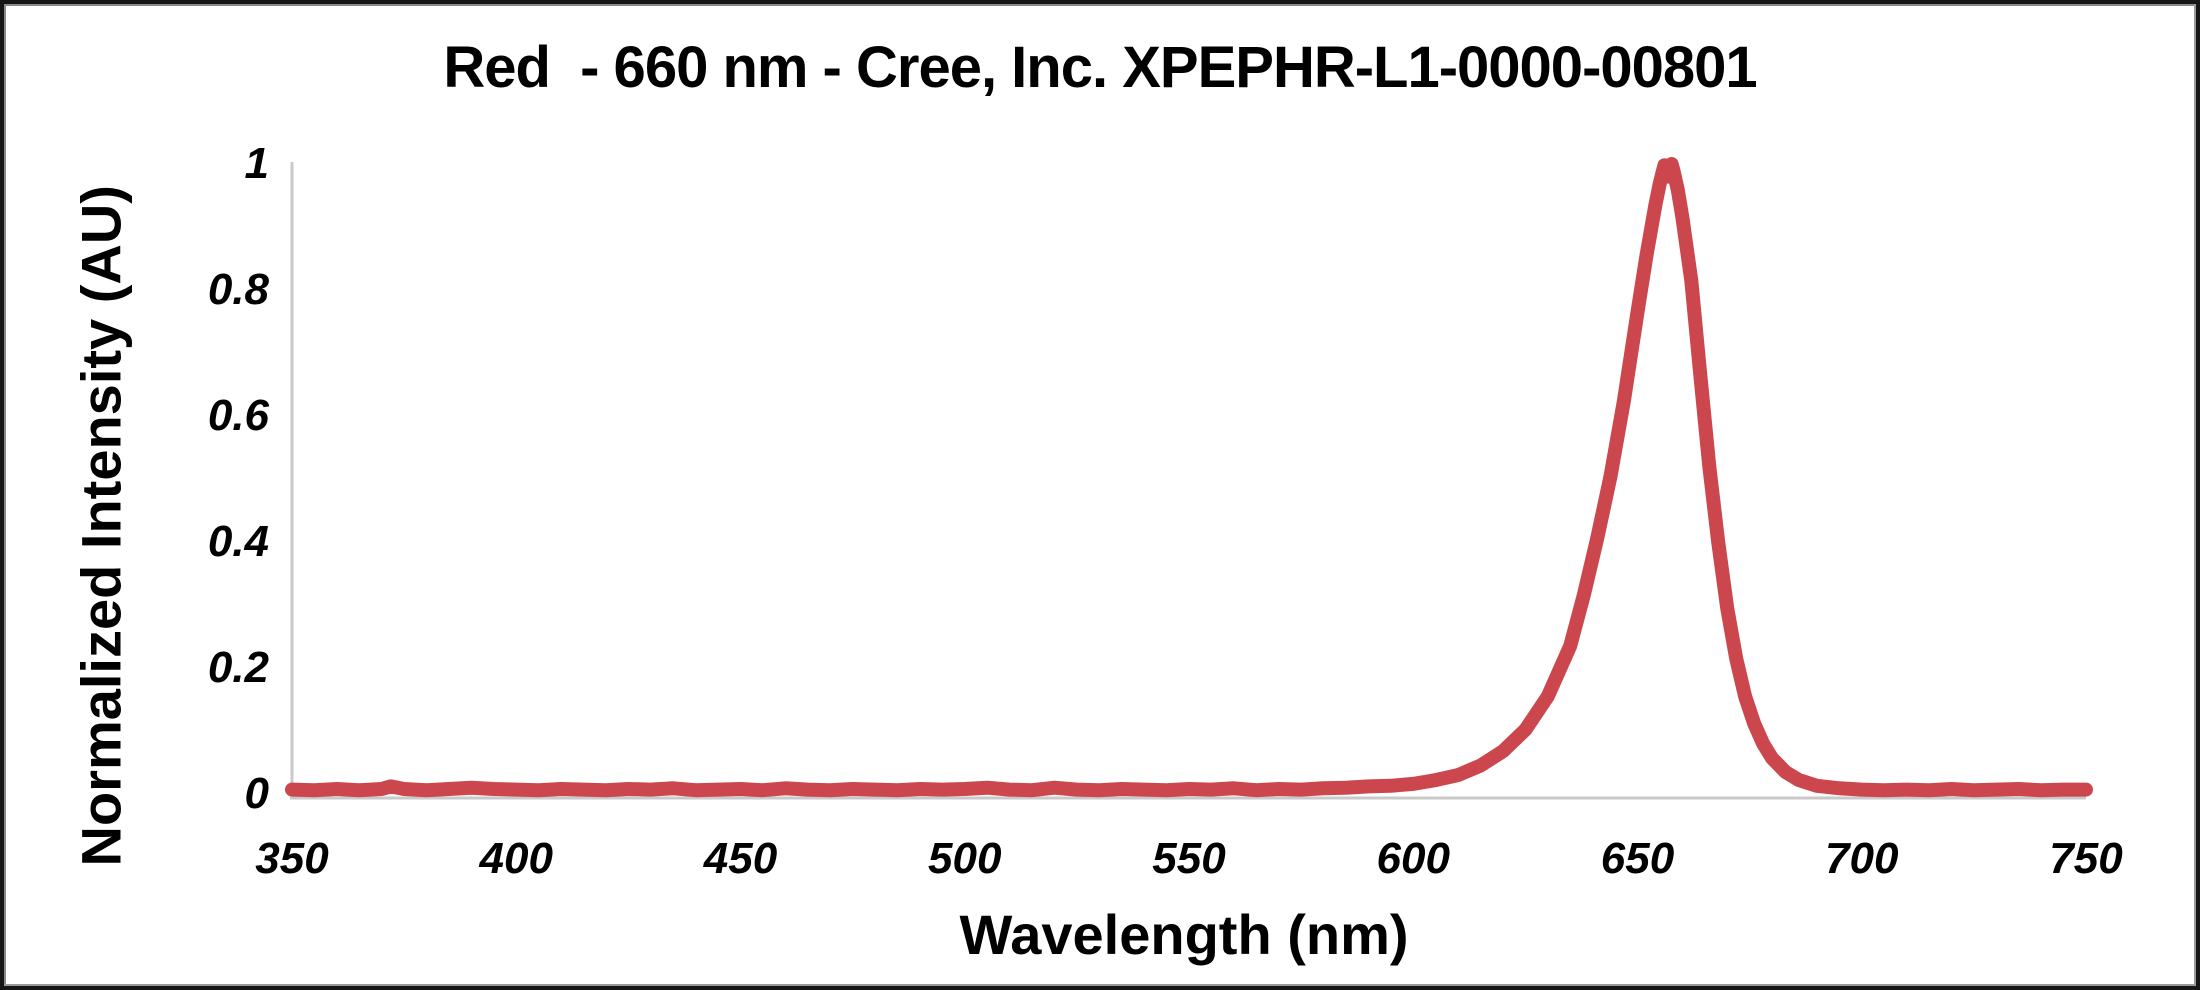 The width and height of the screenshot is (2200, 990). Describe the element at coordinates (740, 858) in the screenshot. I see `x-tick-label: 450` at that location.